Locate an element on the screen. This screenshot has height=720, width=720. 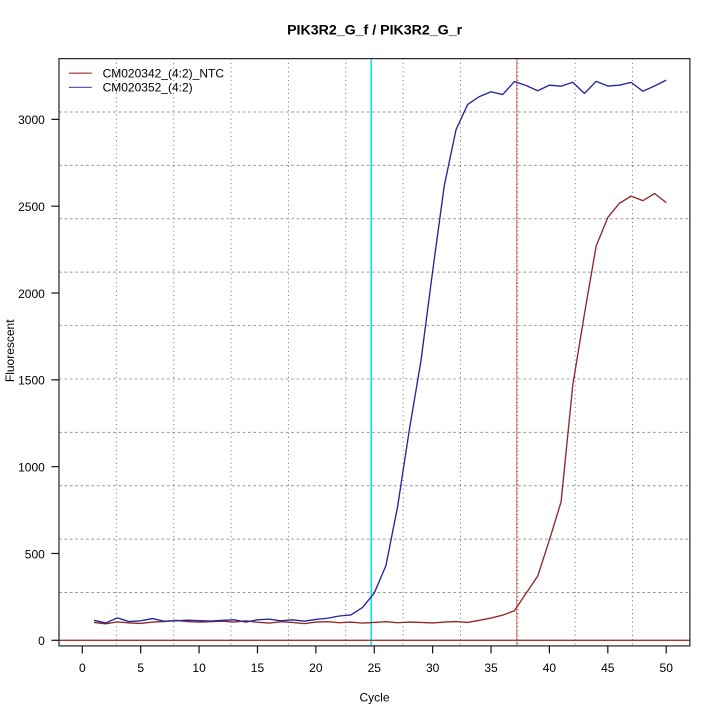
svg-text: Cycle is located at coordinates (374, 698).